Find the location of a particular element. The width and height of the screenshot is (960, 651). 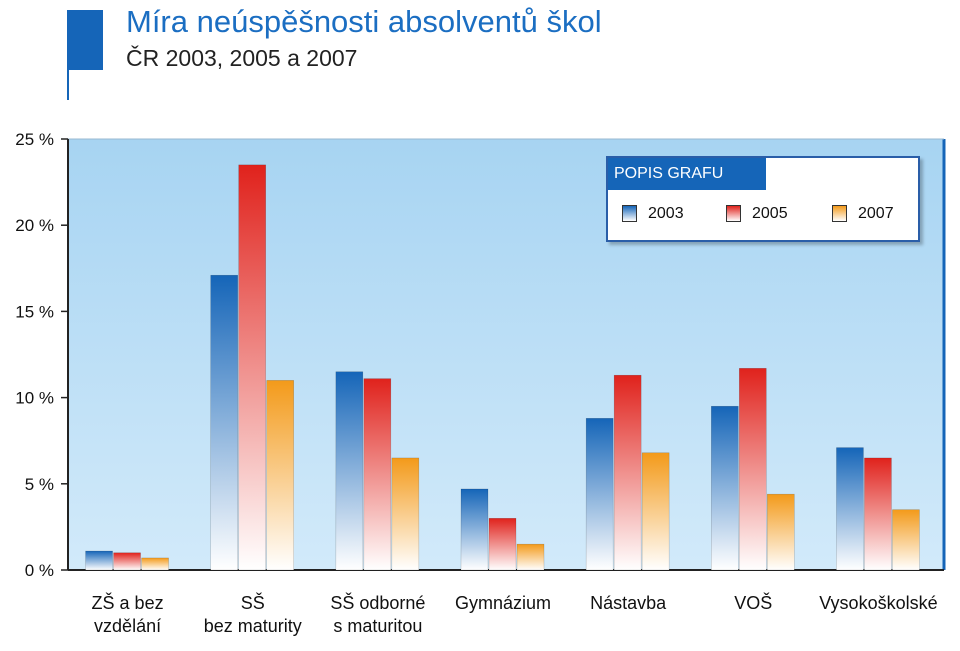

x-category-label: SŠ is located at coordinates (253, 602).